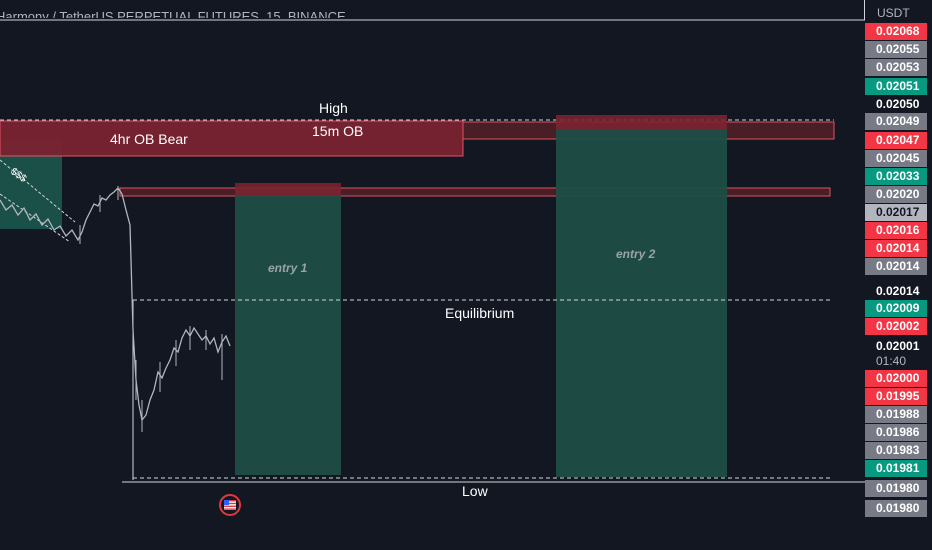  What do you see at coordinates (891, 361) in the screenshot?
I see `countdown-timer: 01:40` at bounding box center [891, 361].